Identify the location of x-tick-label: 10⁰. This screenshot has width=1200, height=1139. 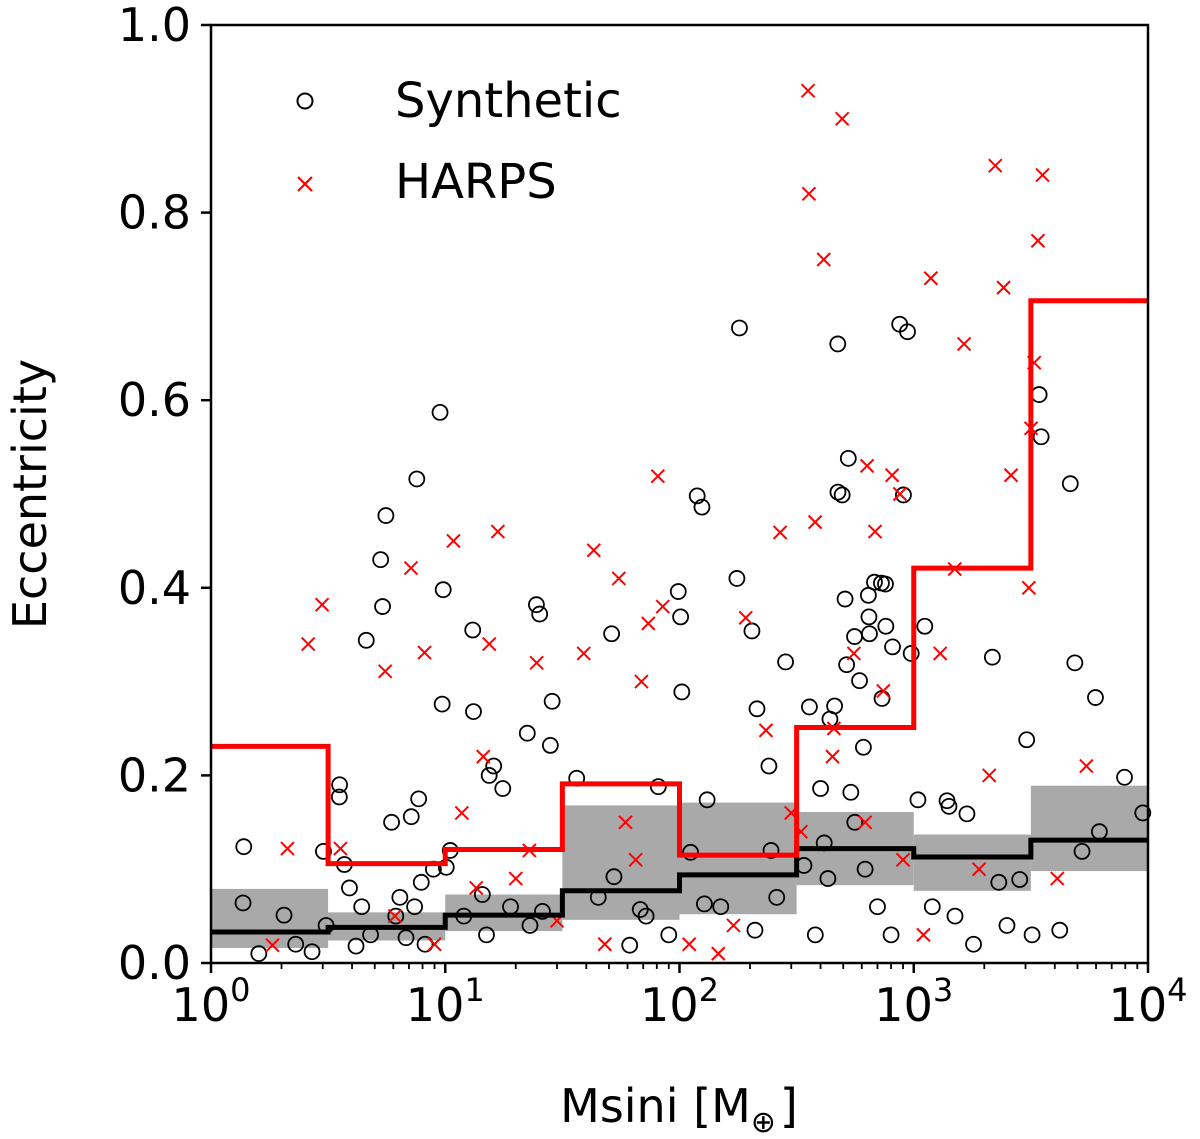
(211, 1001).